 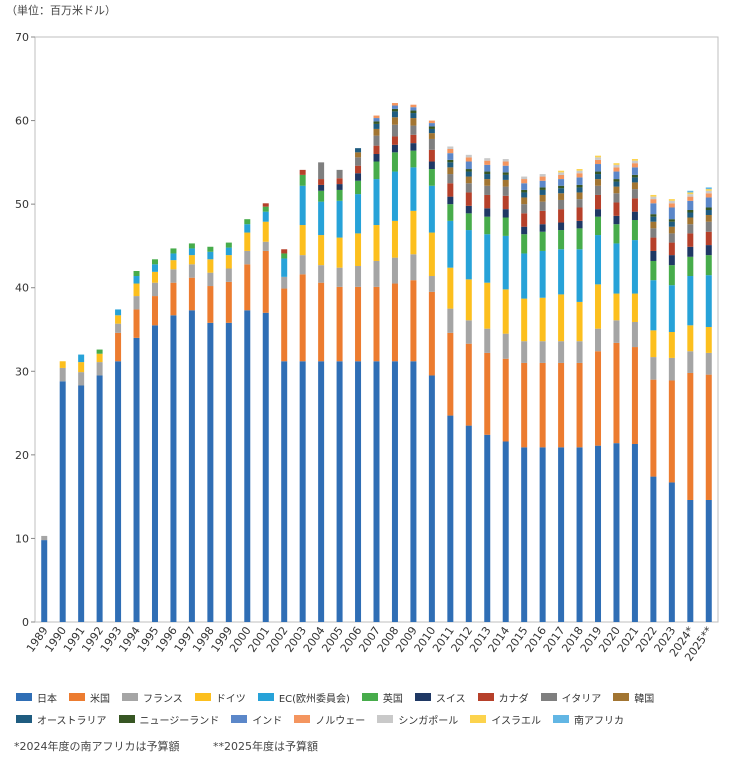 I want to click on legend-label: 日本, so click(x=47, y=699).